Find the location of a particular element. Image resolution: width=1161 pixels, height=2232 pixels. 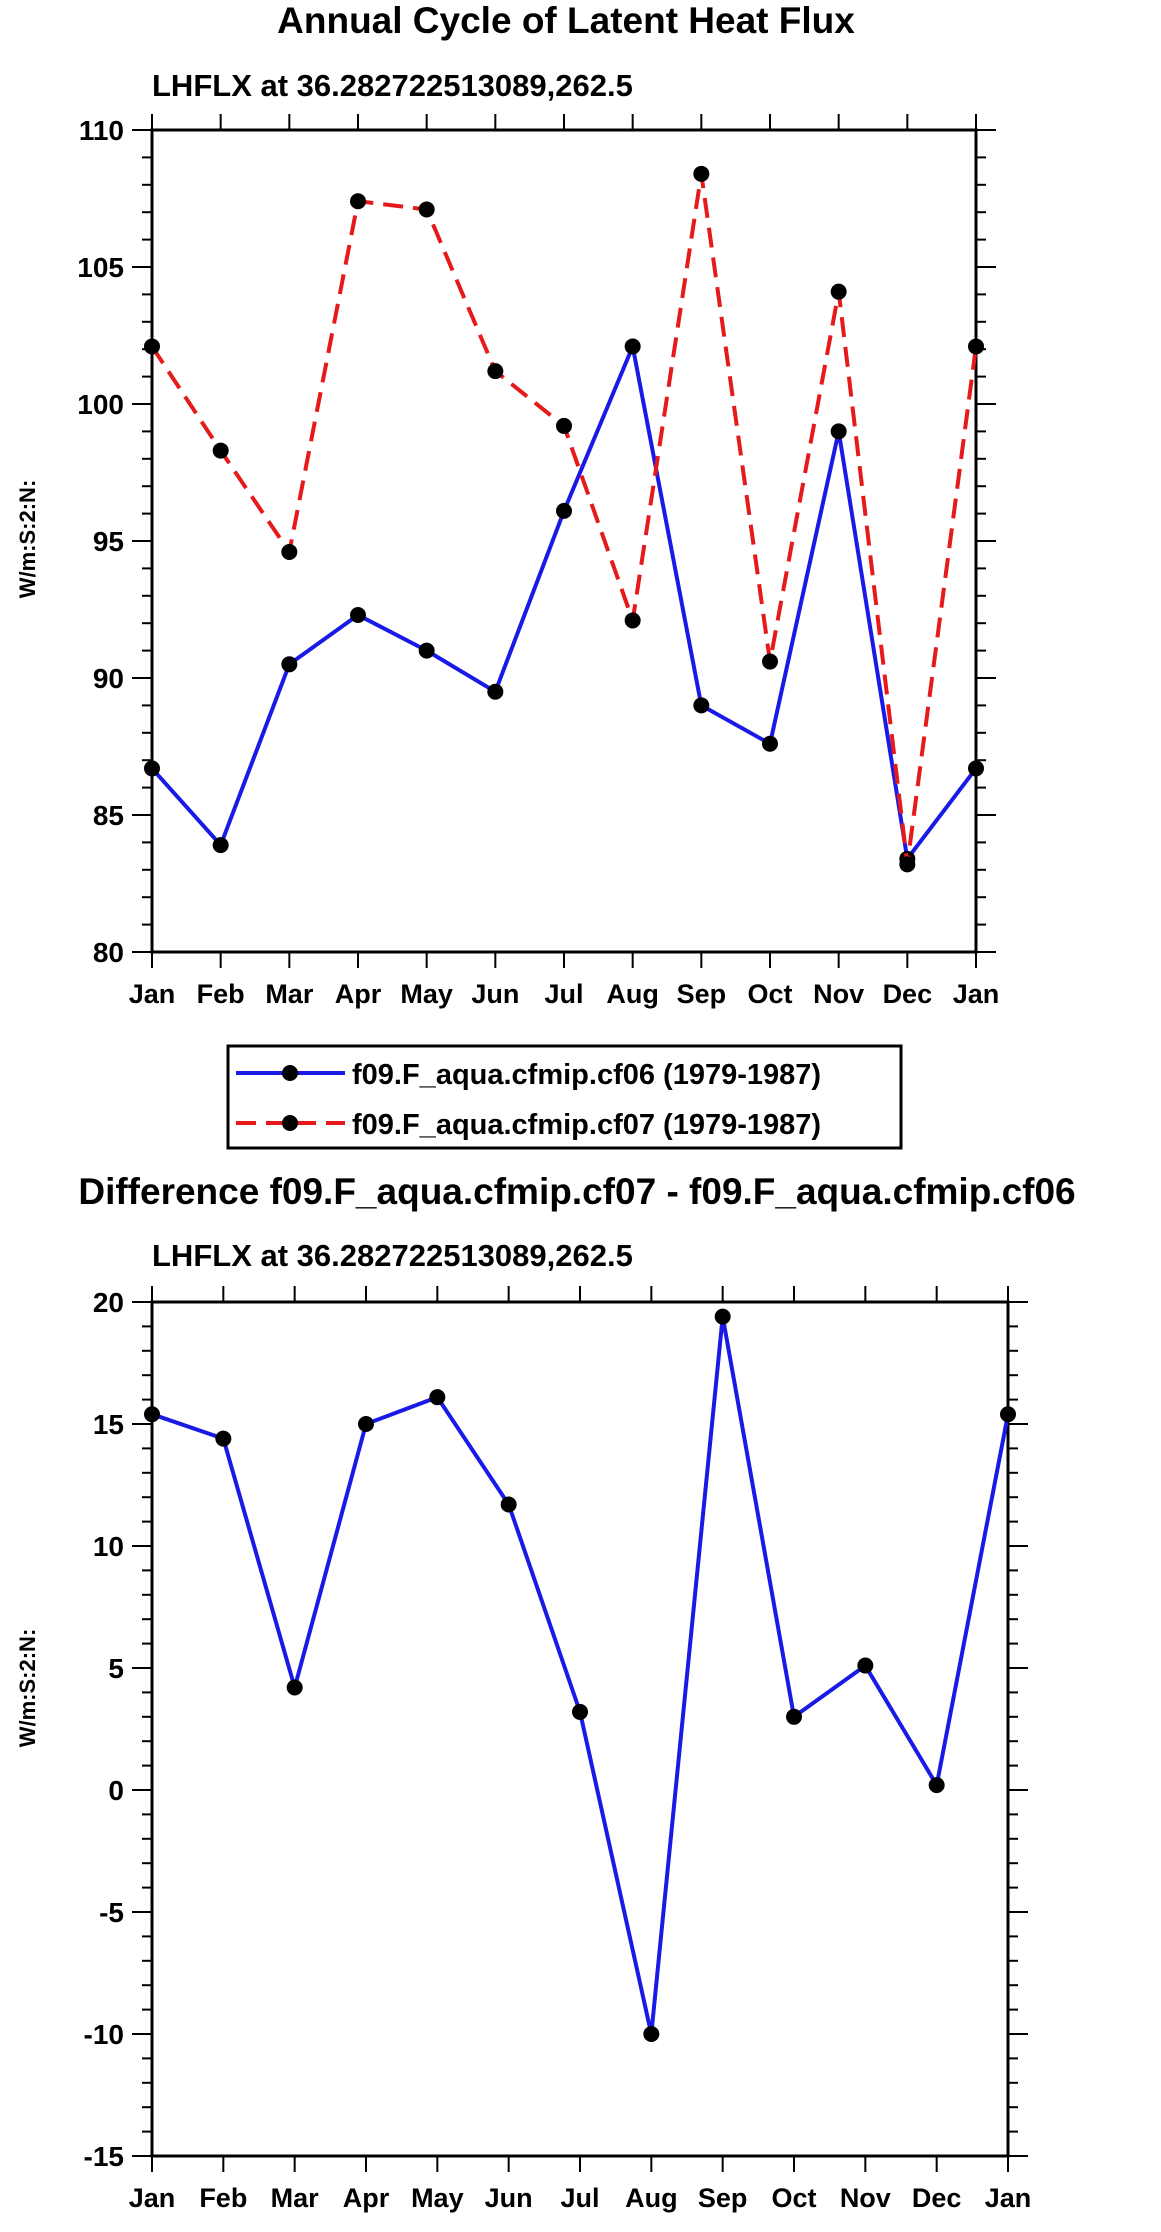

y-tick-label: 100 is located at coordinates (100, 404).